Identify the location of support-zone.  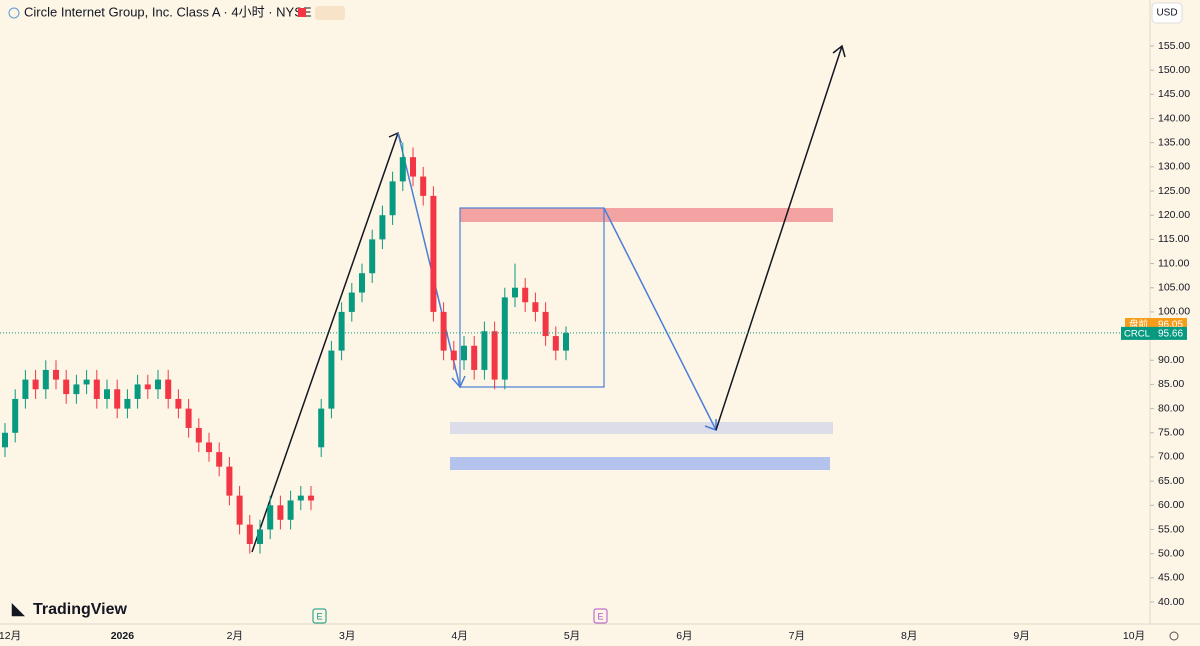
(641, 428).